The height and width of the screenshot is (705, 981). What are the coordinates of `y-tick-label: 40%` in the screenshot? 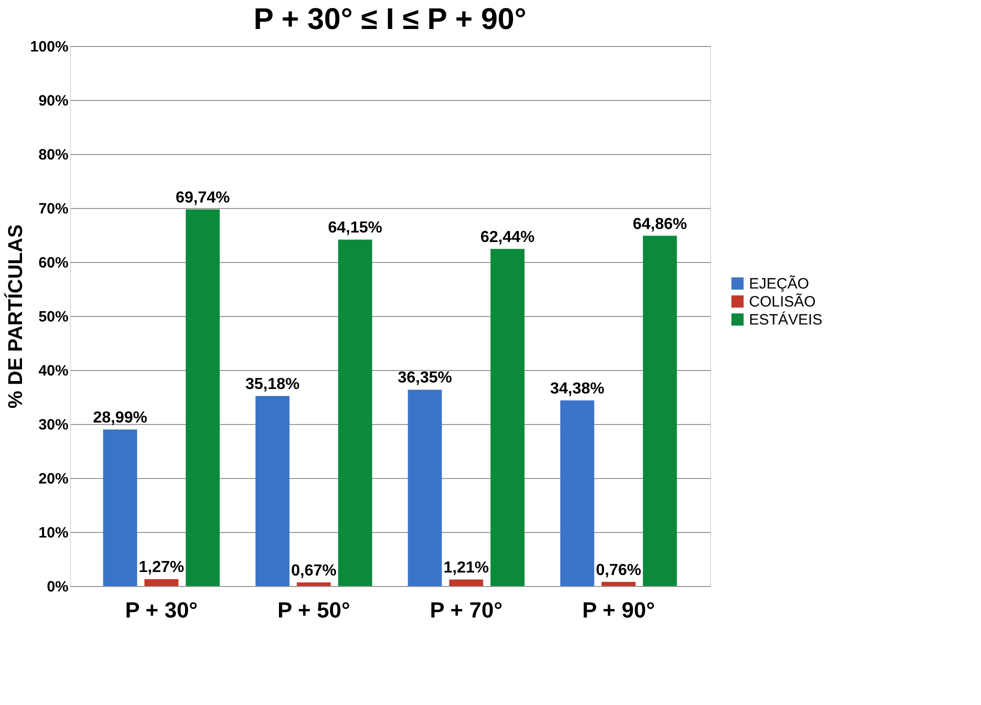 It's located at (53, 371).